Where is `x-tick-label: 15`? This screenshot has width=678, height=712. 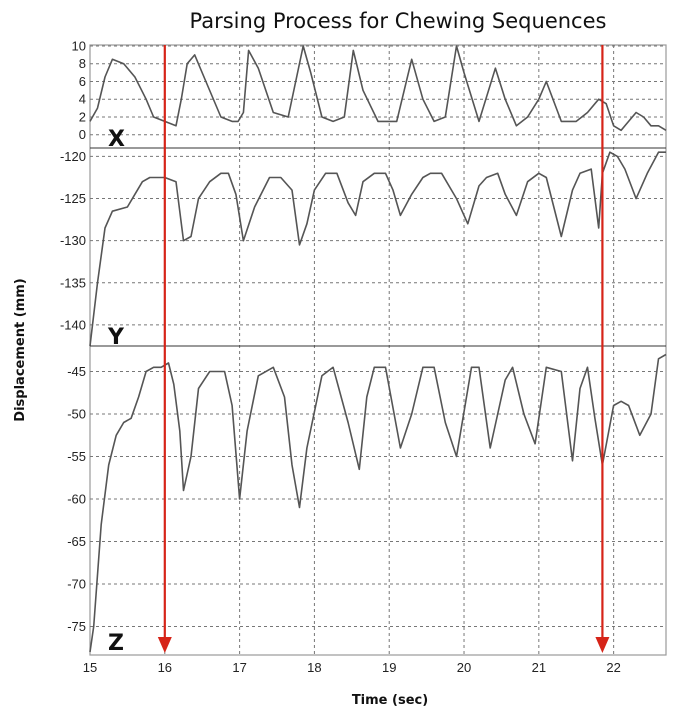 x-tick-label: 15 is located at coordinates (90, 667).